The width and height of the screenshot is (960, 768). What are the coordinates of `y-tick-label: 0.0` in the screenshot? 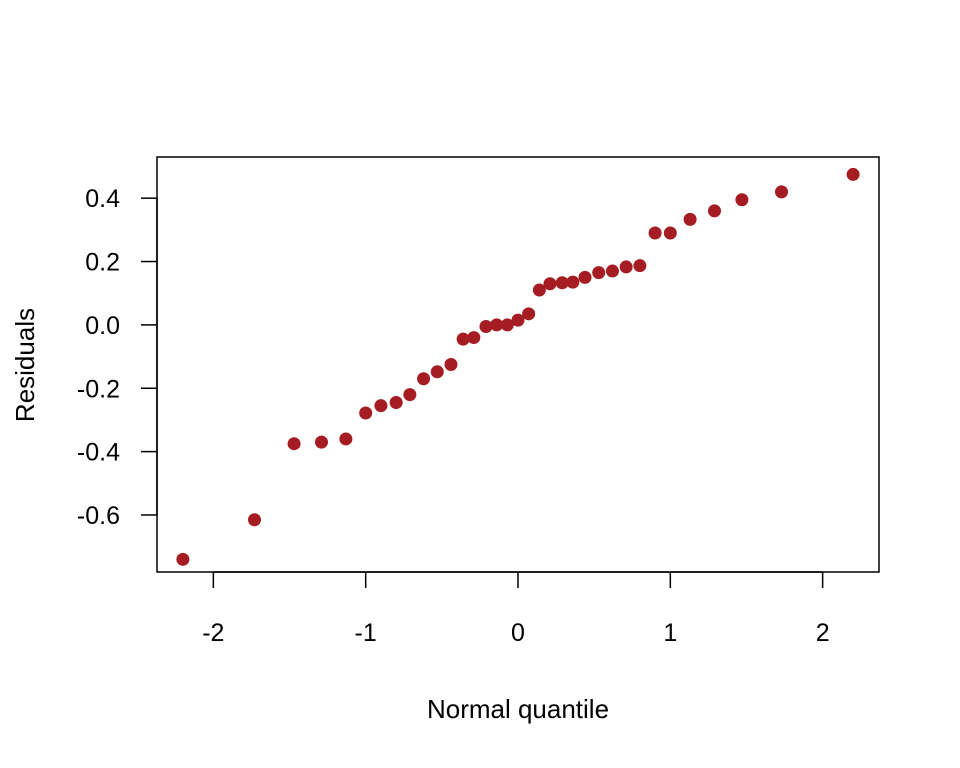 It's located at (102, 326).